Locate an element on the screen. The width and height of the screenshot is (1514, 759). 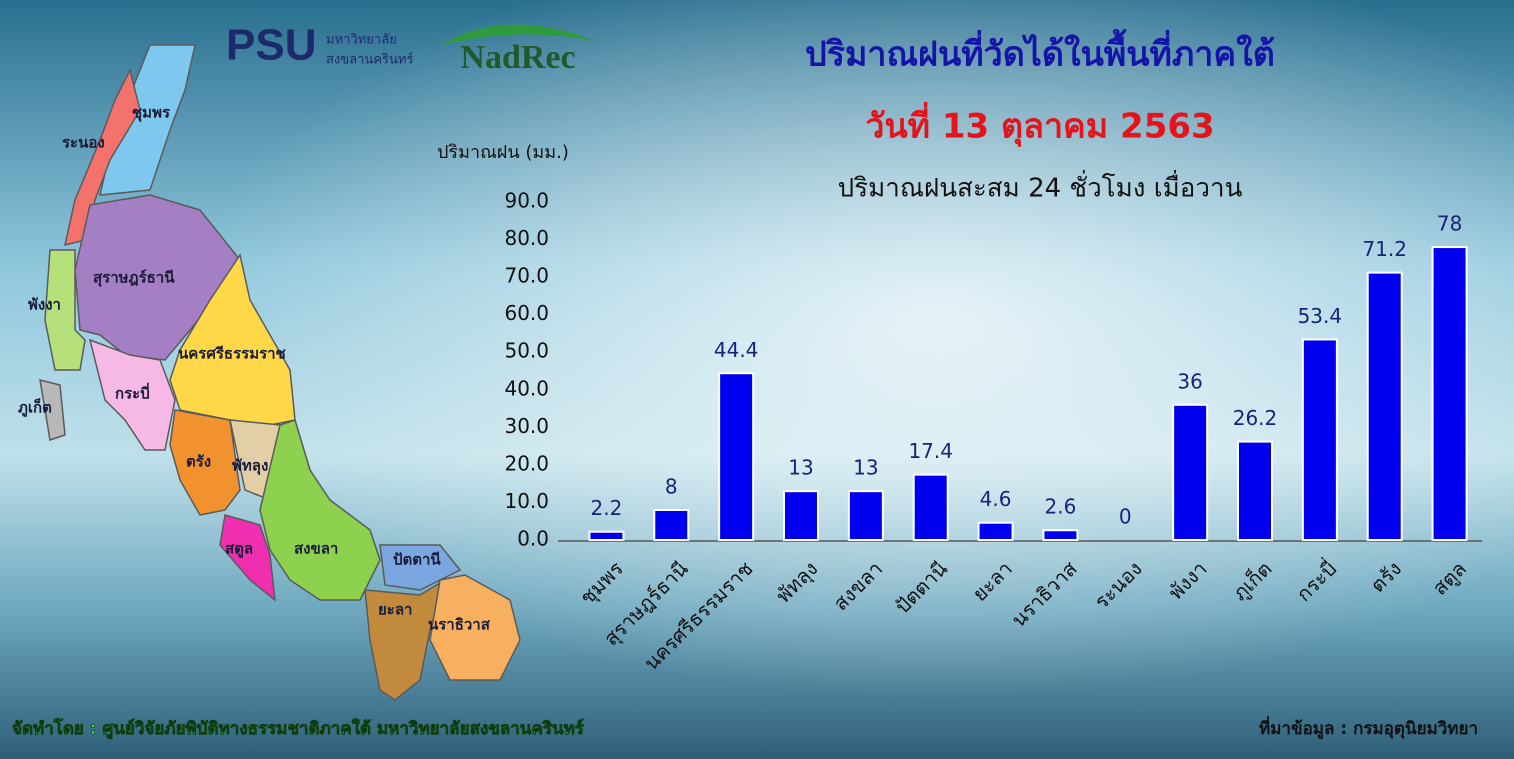
nadrec-logo: NadRec is located at coordinates (517, 57).